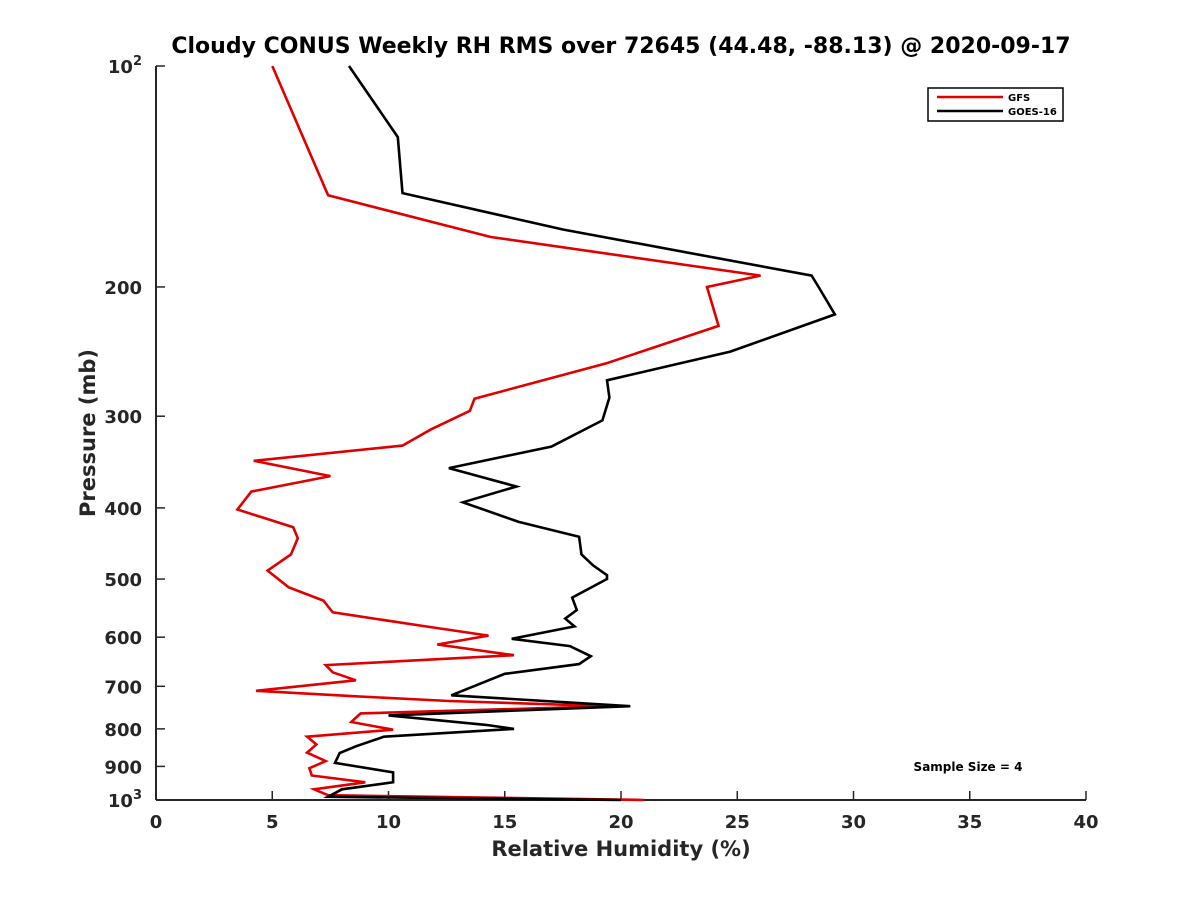 This screenshot has height=900, width=1200. I want to click on x-tick-label: 20, so click(620, 822).